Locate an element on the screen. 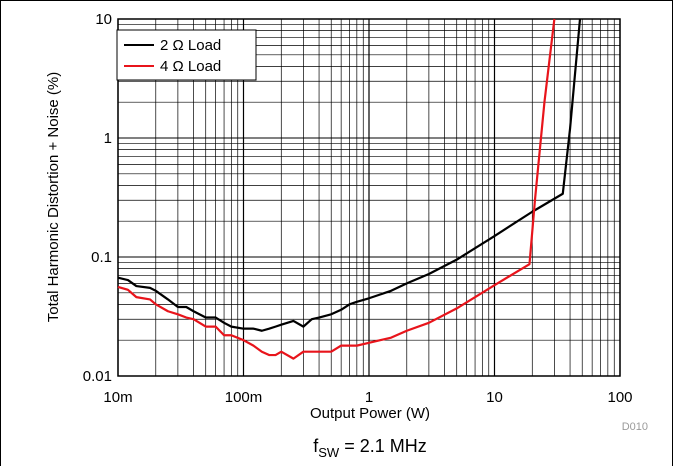  frequency-caption: fSW = 2.1 MHz is located at coordinates (370, 448).